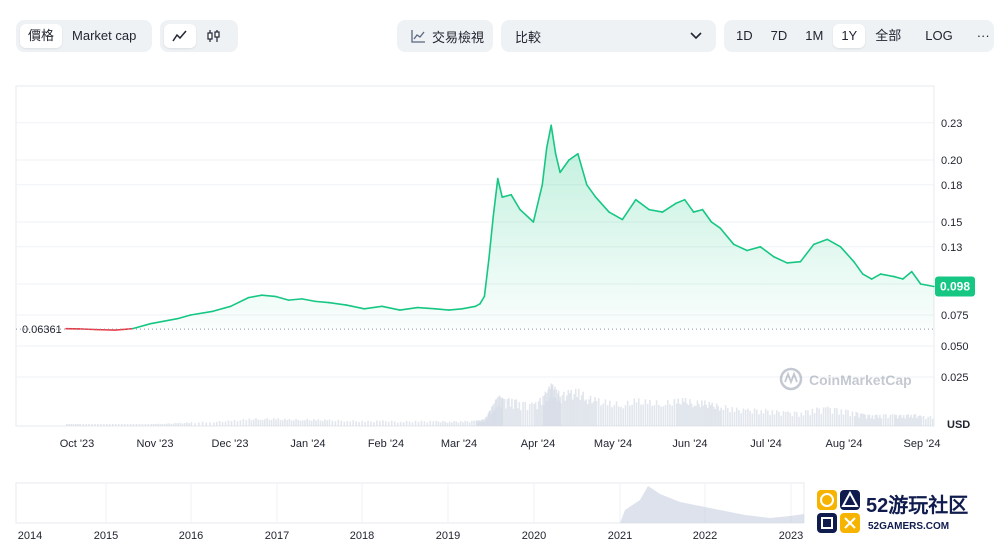 Image resolution: width=994 pixels, height=547 pixels. What do you see at coordinates (744, 35) in the screenshot?
I see `range-1d: 1D` at bounding box center [744, 35].